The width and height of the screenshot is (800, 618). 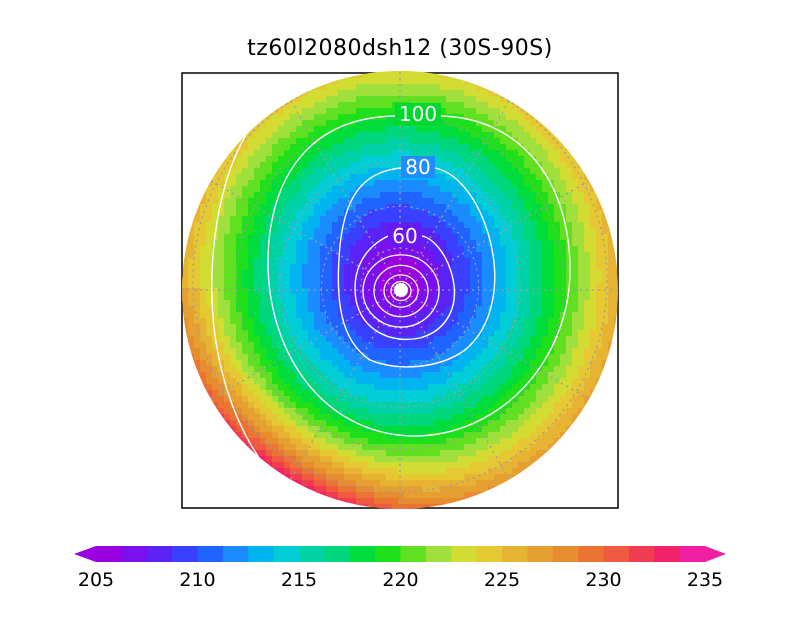 What do you see at coordinates (400, 48) in the screenshot?
I see `map-title: tz60l2080dsh12 (30S-90S)` at bounding box center [400, 48].